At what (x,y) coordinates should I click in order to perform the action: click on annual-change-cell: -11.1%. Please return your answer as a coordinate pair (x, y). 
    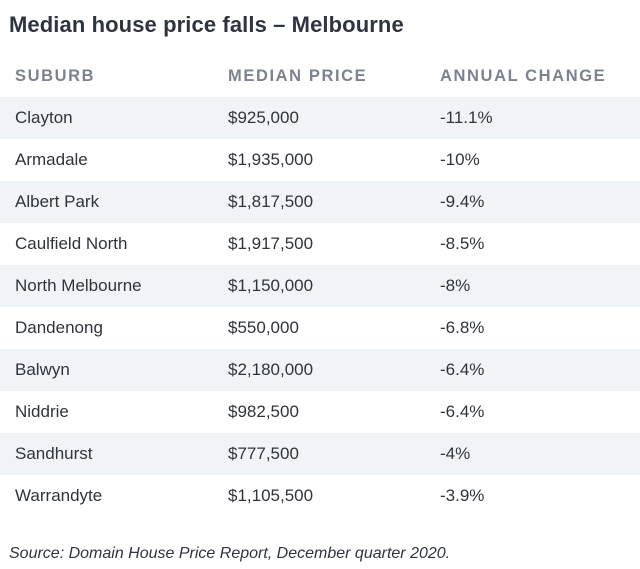
    Looking at the image, I should click on (532, 118).